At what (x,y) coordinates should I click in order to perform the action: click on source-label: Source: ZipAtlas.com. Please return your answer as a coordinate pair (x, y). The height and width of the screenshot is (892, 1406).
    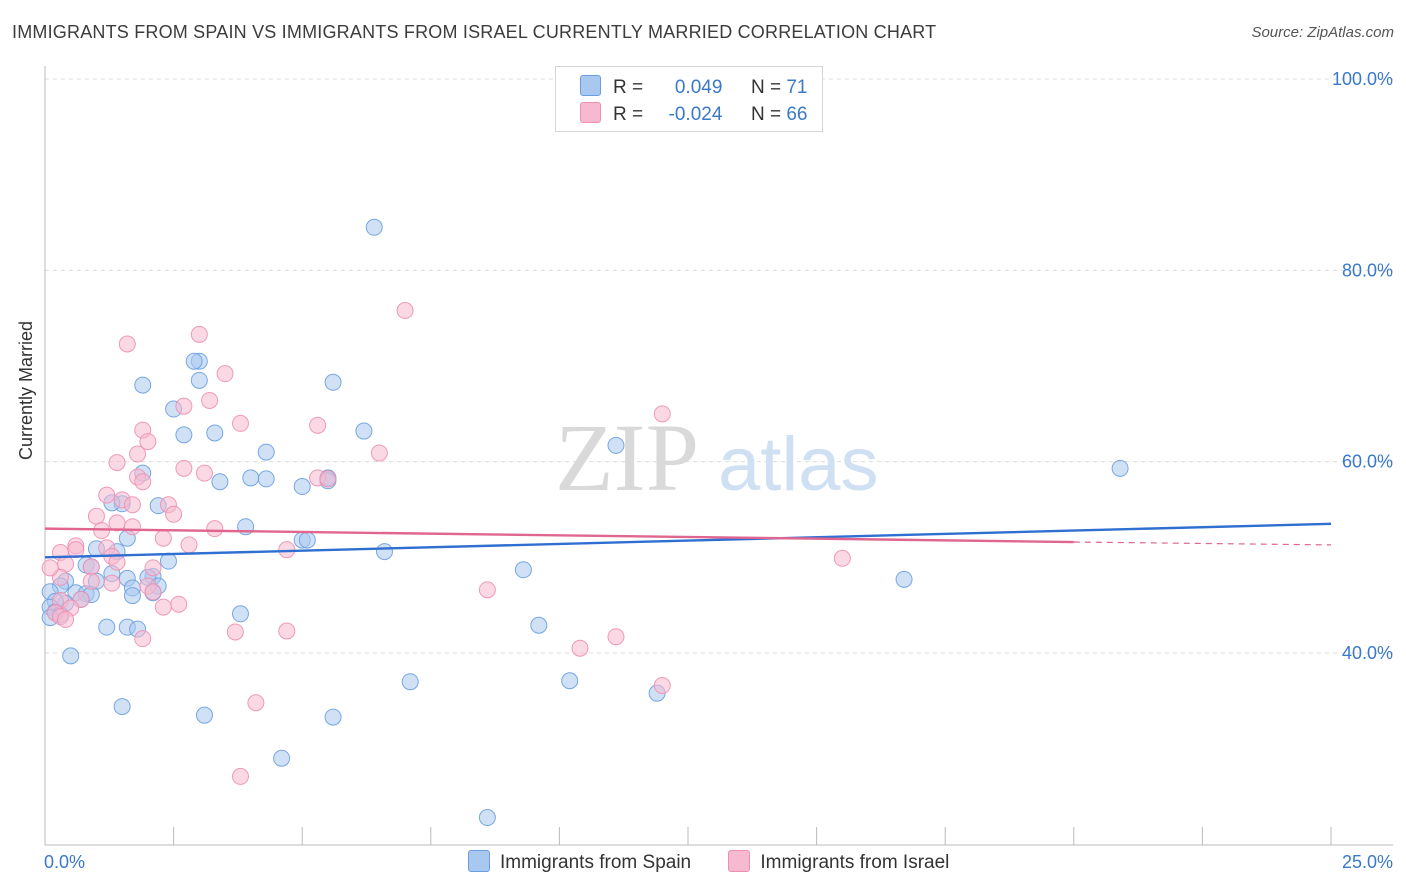
    Looking at the image, I should click on (1322, 32).